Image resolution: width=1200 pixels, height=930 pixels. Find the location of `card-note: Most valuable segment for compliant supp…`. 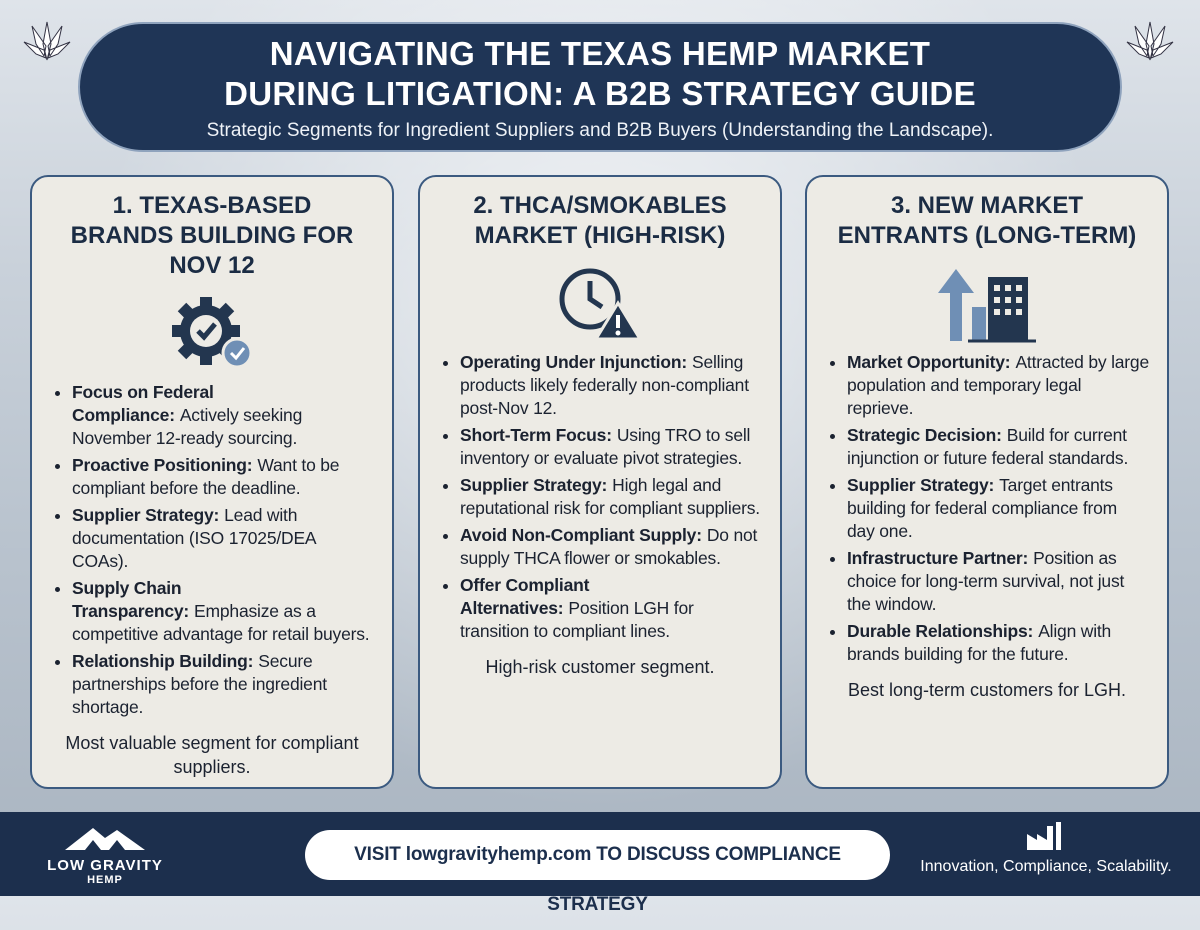

card-note: Most valuable segment for compliant supp… is located at coordinates (212, 755).